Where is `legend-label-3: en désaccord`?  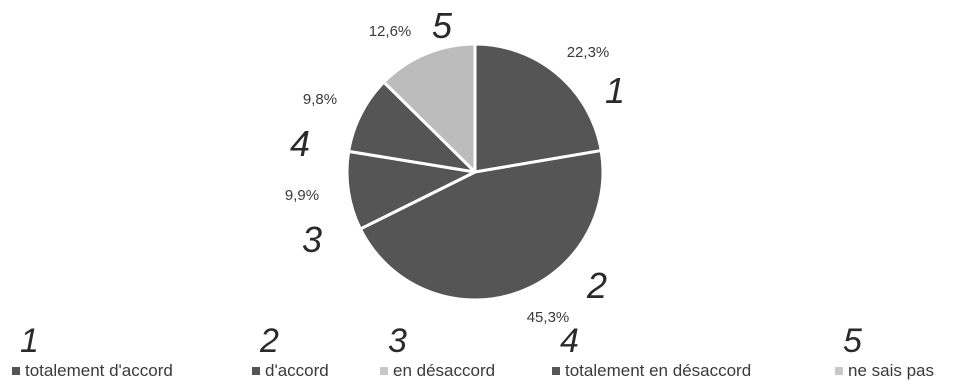
legend-label-3: en désaccord is located at coordinates (444, 370).